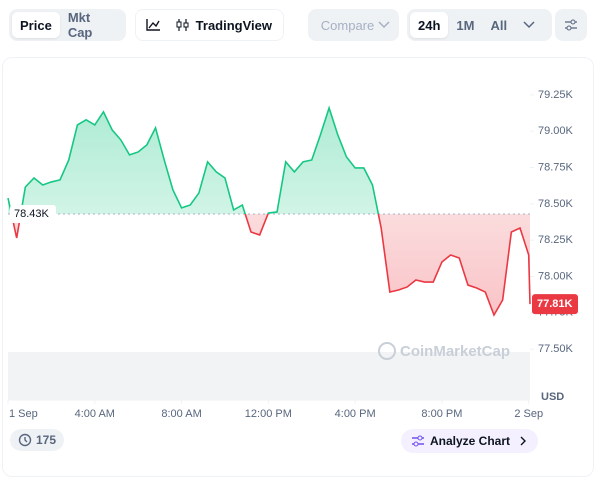 Image resolution: width=596 pixels, height=477 pixels. What do you see at coordinates (233, 25) in the screenshot?
I see `tradingview-label: TradingView` at bounding box center [233, 25].